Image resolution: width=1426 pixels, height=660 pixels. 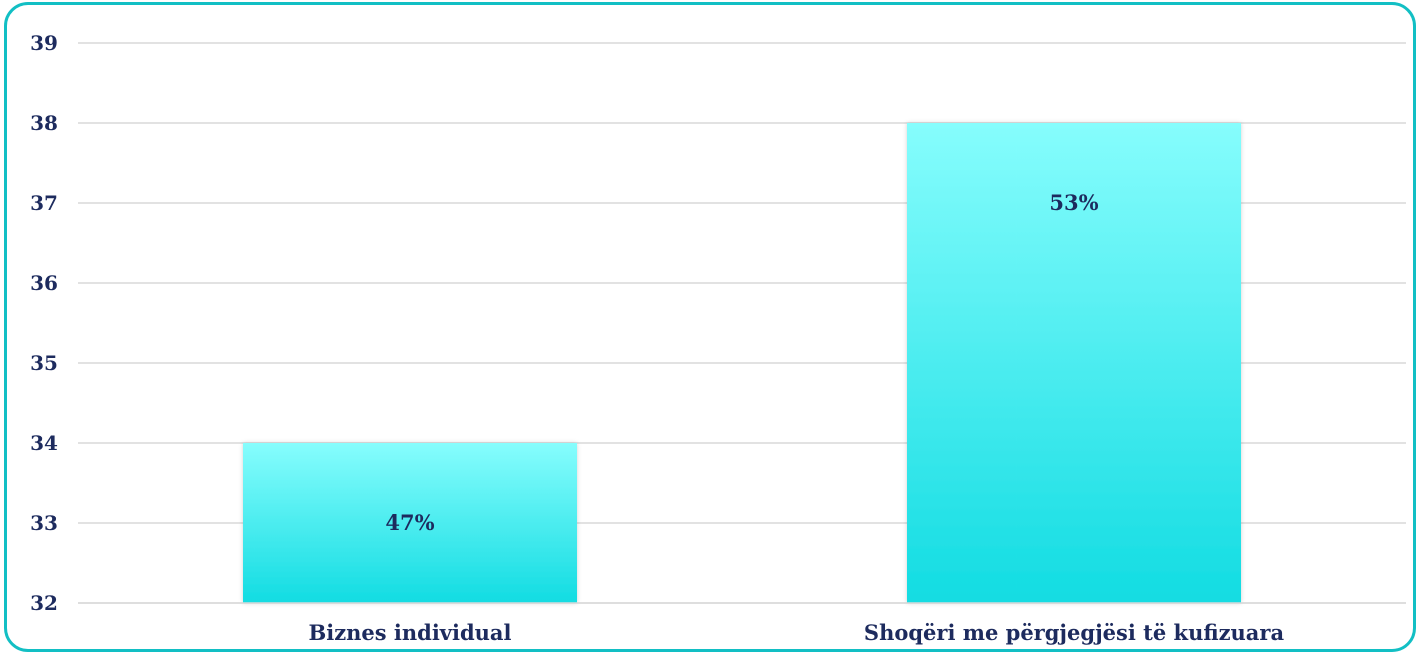 I want to click on x-tick-label: Shoqëri me përgjegjësi të kufizuara, so click(x=1074, y=632).